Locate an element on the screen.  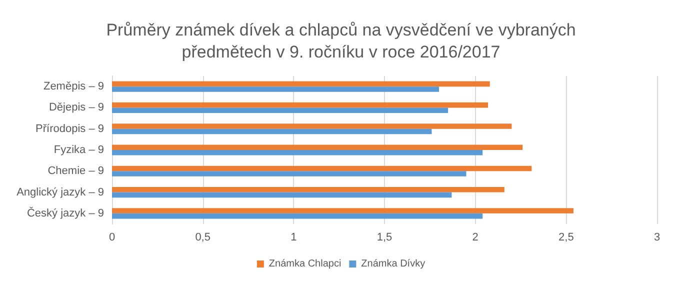
y-tick-label: Fyzika – 9 is located at coordinates (79, 150).